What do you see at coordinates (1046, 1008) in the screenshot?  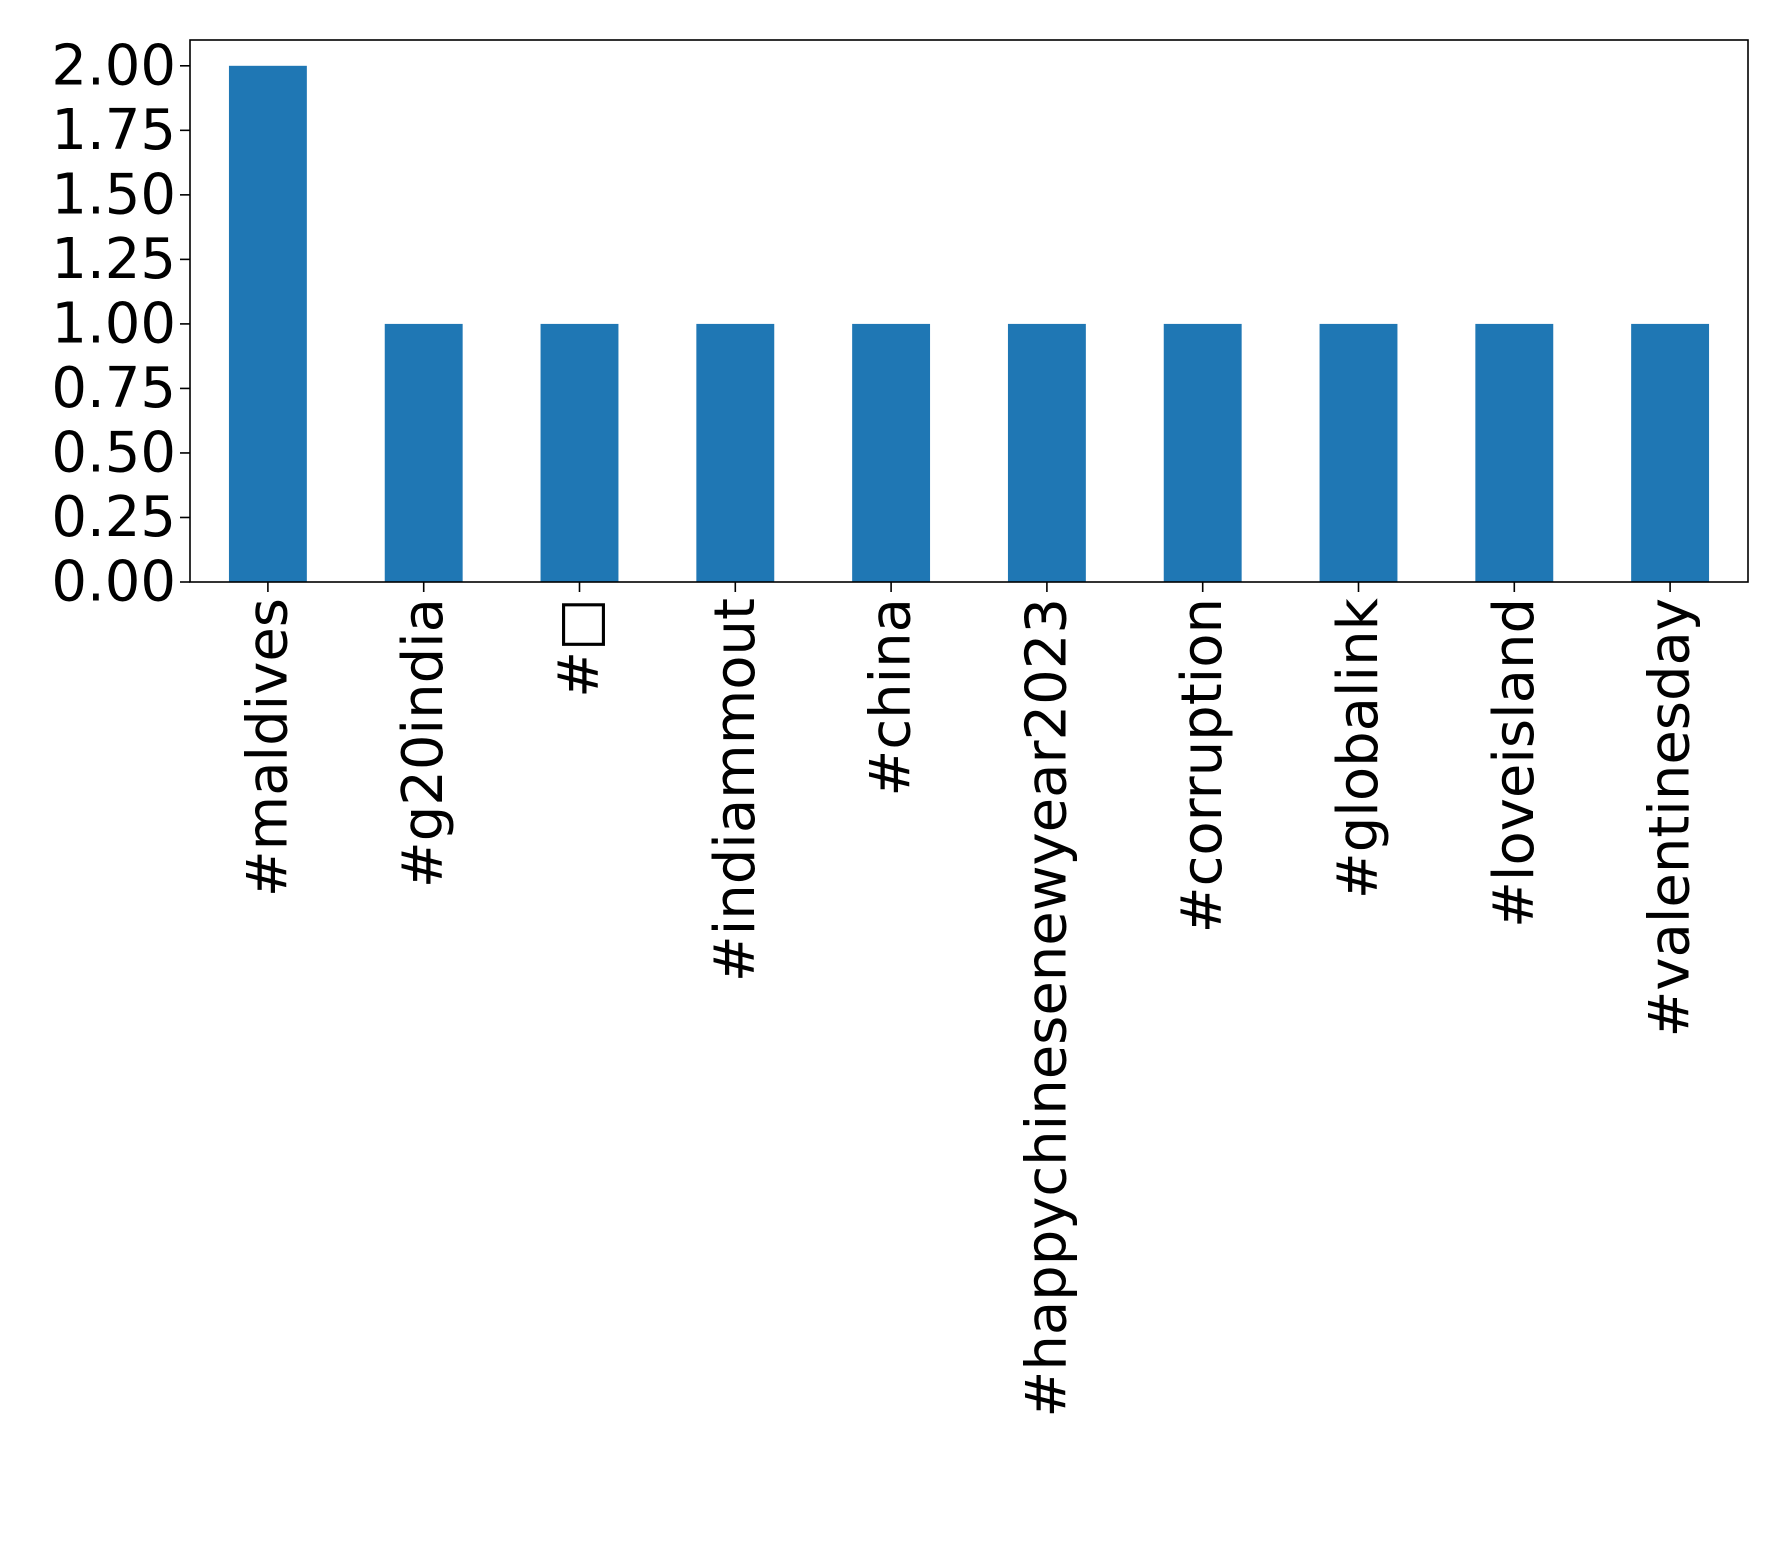 I see `x-tick-label-5: #happychinesenewyear2023` at bounding box center [1046, 1008].